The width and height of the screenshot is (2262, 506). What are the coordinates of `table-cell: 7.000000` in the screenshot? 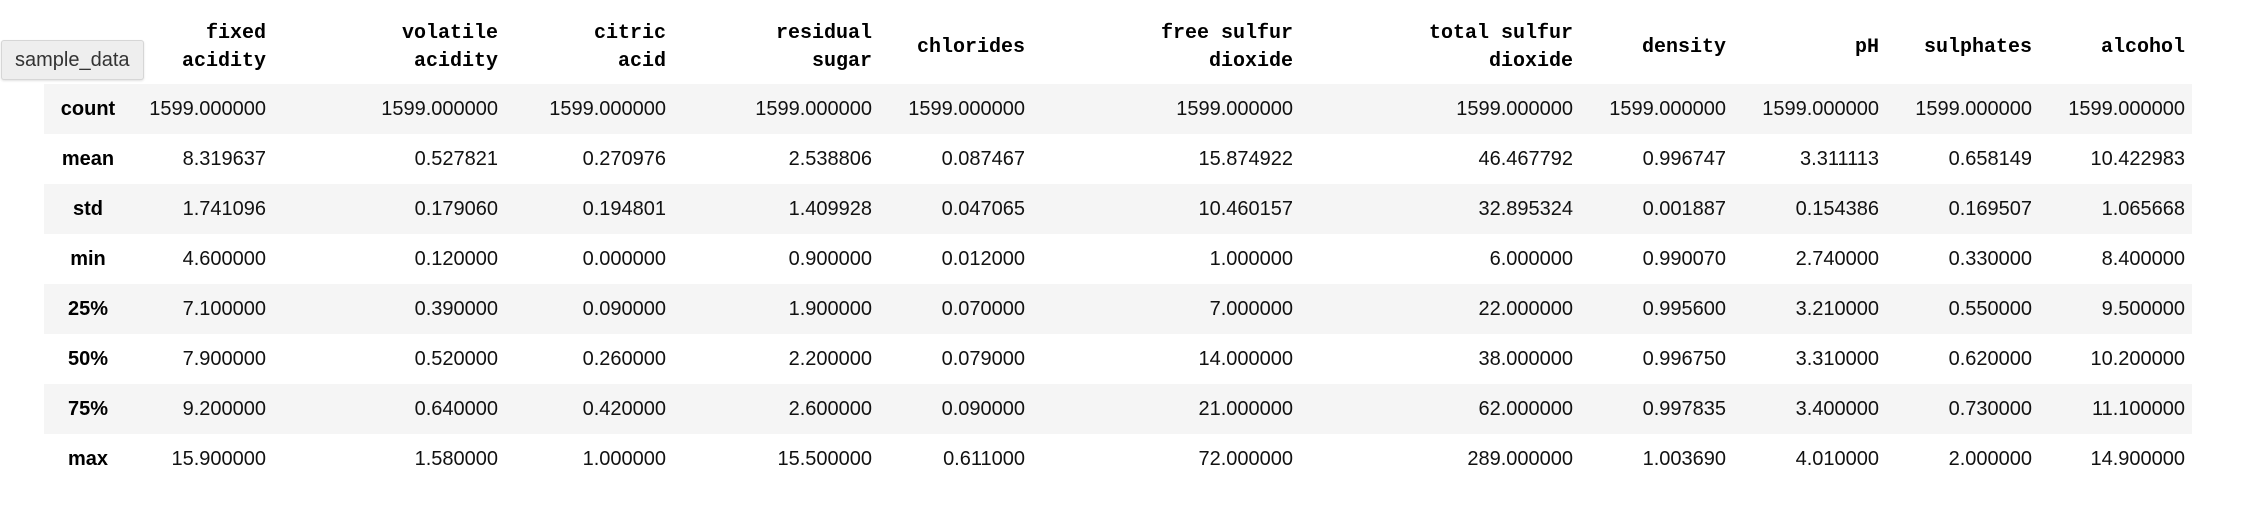 It's located at (1251, 308).